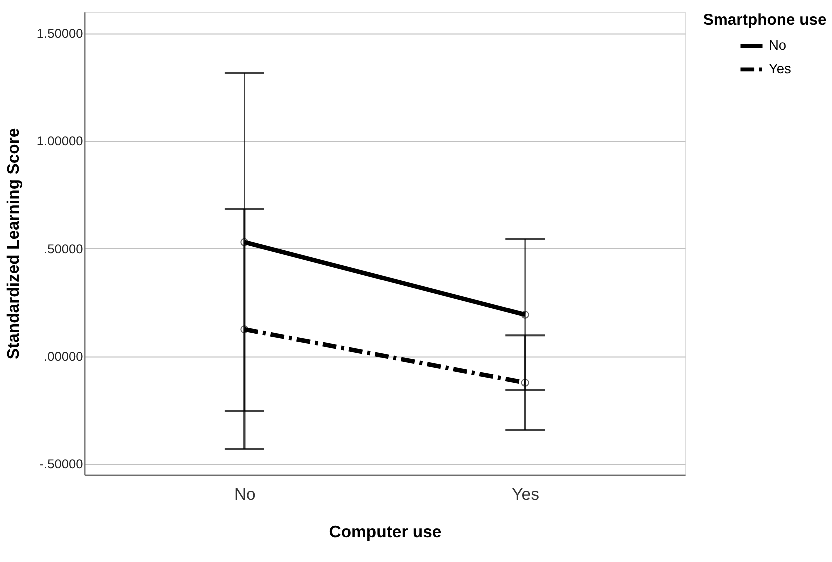 Image resolution: width=832 pixels, height=562 pixels. What do you see at coordinates (64, 356) in the screenshot?
I see `y-tick-label: .00000` at bounding box center [64, 356].